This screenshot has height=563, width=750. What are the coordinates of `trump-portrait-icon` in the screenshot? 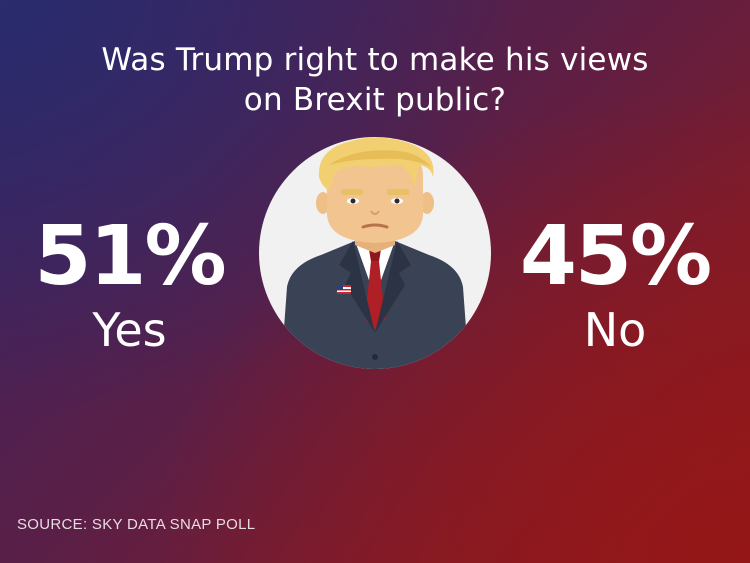 It's located at (375, 253).